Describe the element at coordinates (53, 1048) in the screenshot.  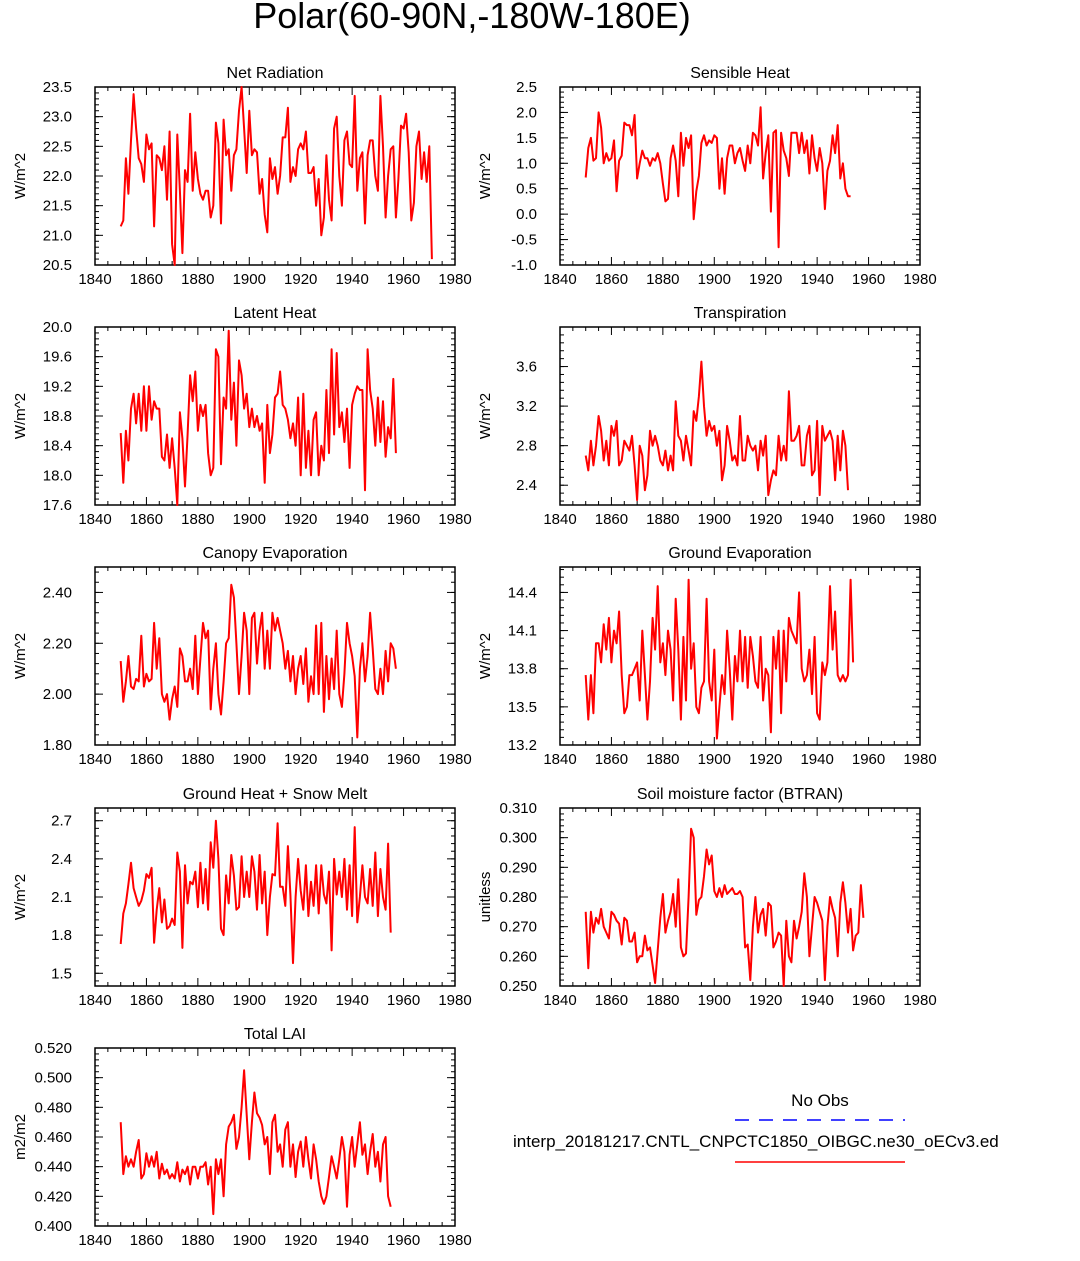
I see `y-tick-label: 0.520` at that location.